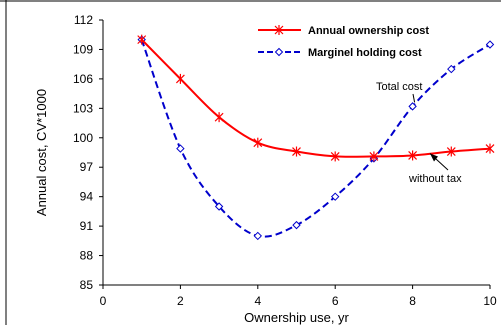 This screenshot has width=501, height=330. I want to click on y-axis-title: Annual cost, CV*1000, so click(41, 152).